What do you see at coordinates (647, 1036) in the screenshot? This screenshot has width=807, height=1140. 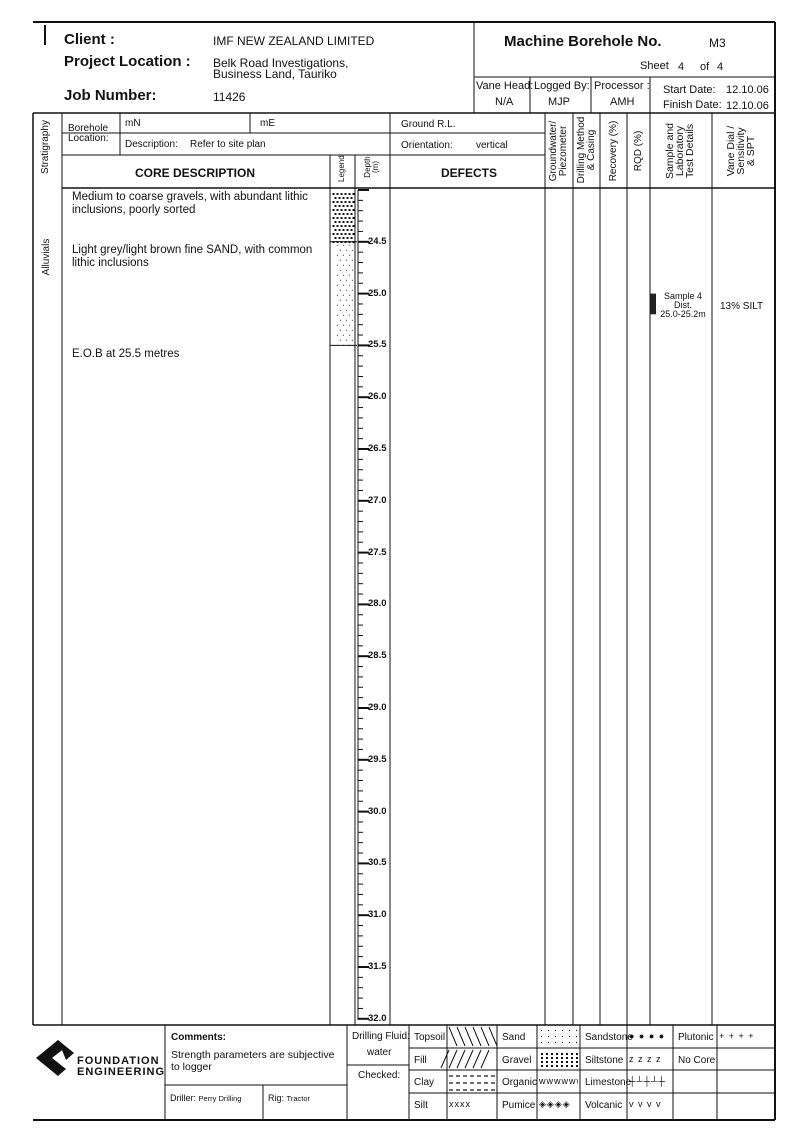 I see `glyph-pattern: ● ● ● ●` at bounding box center [647, 1036].